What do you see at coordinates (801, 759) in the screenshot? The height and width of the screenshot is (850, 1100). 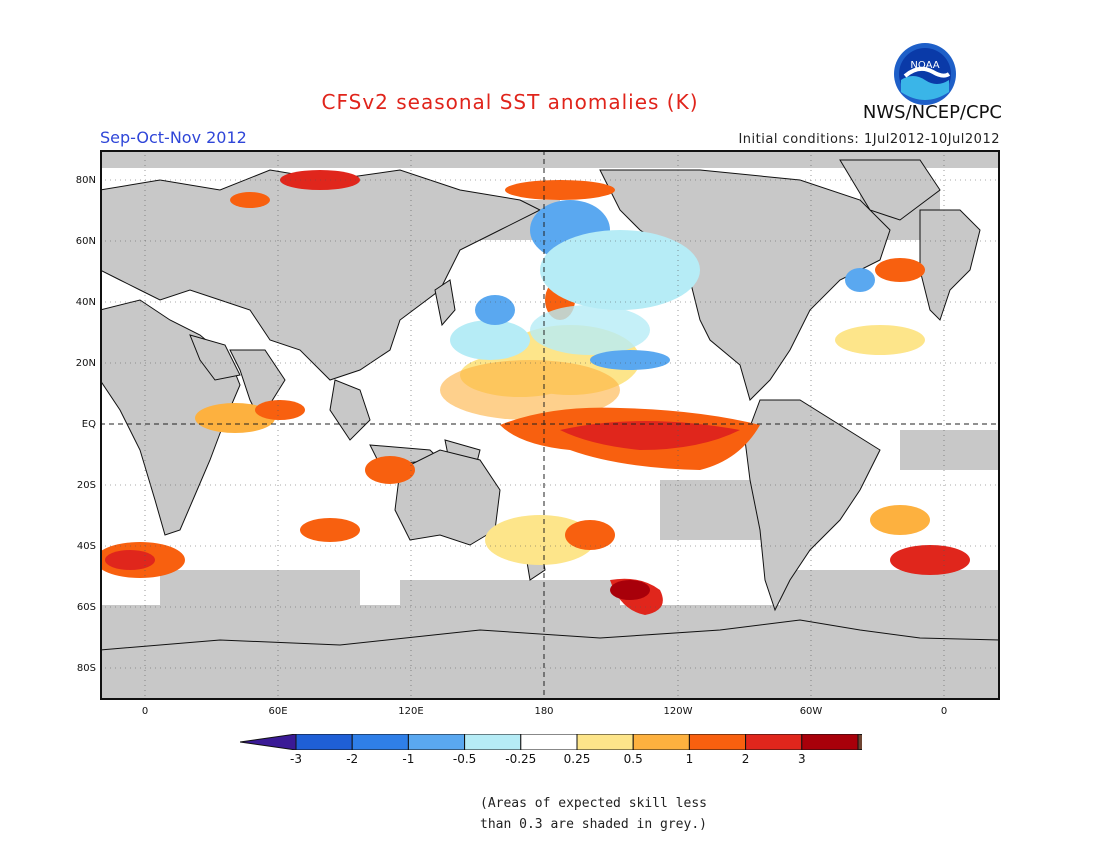 I see `colorbar-tick-label: 3` at bounding box center [801, 759].